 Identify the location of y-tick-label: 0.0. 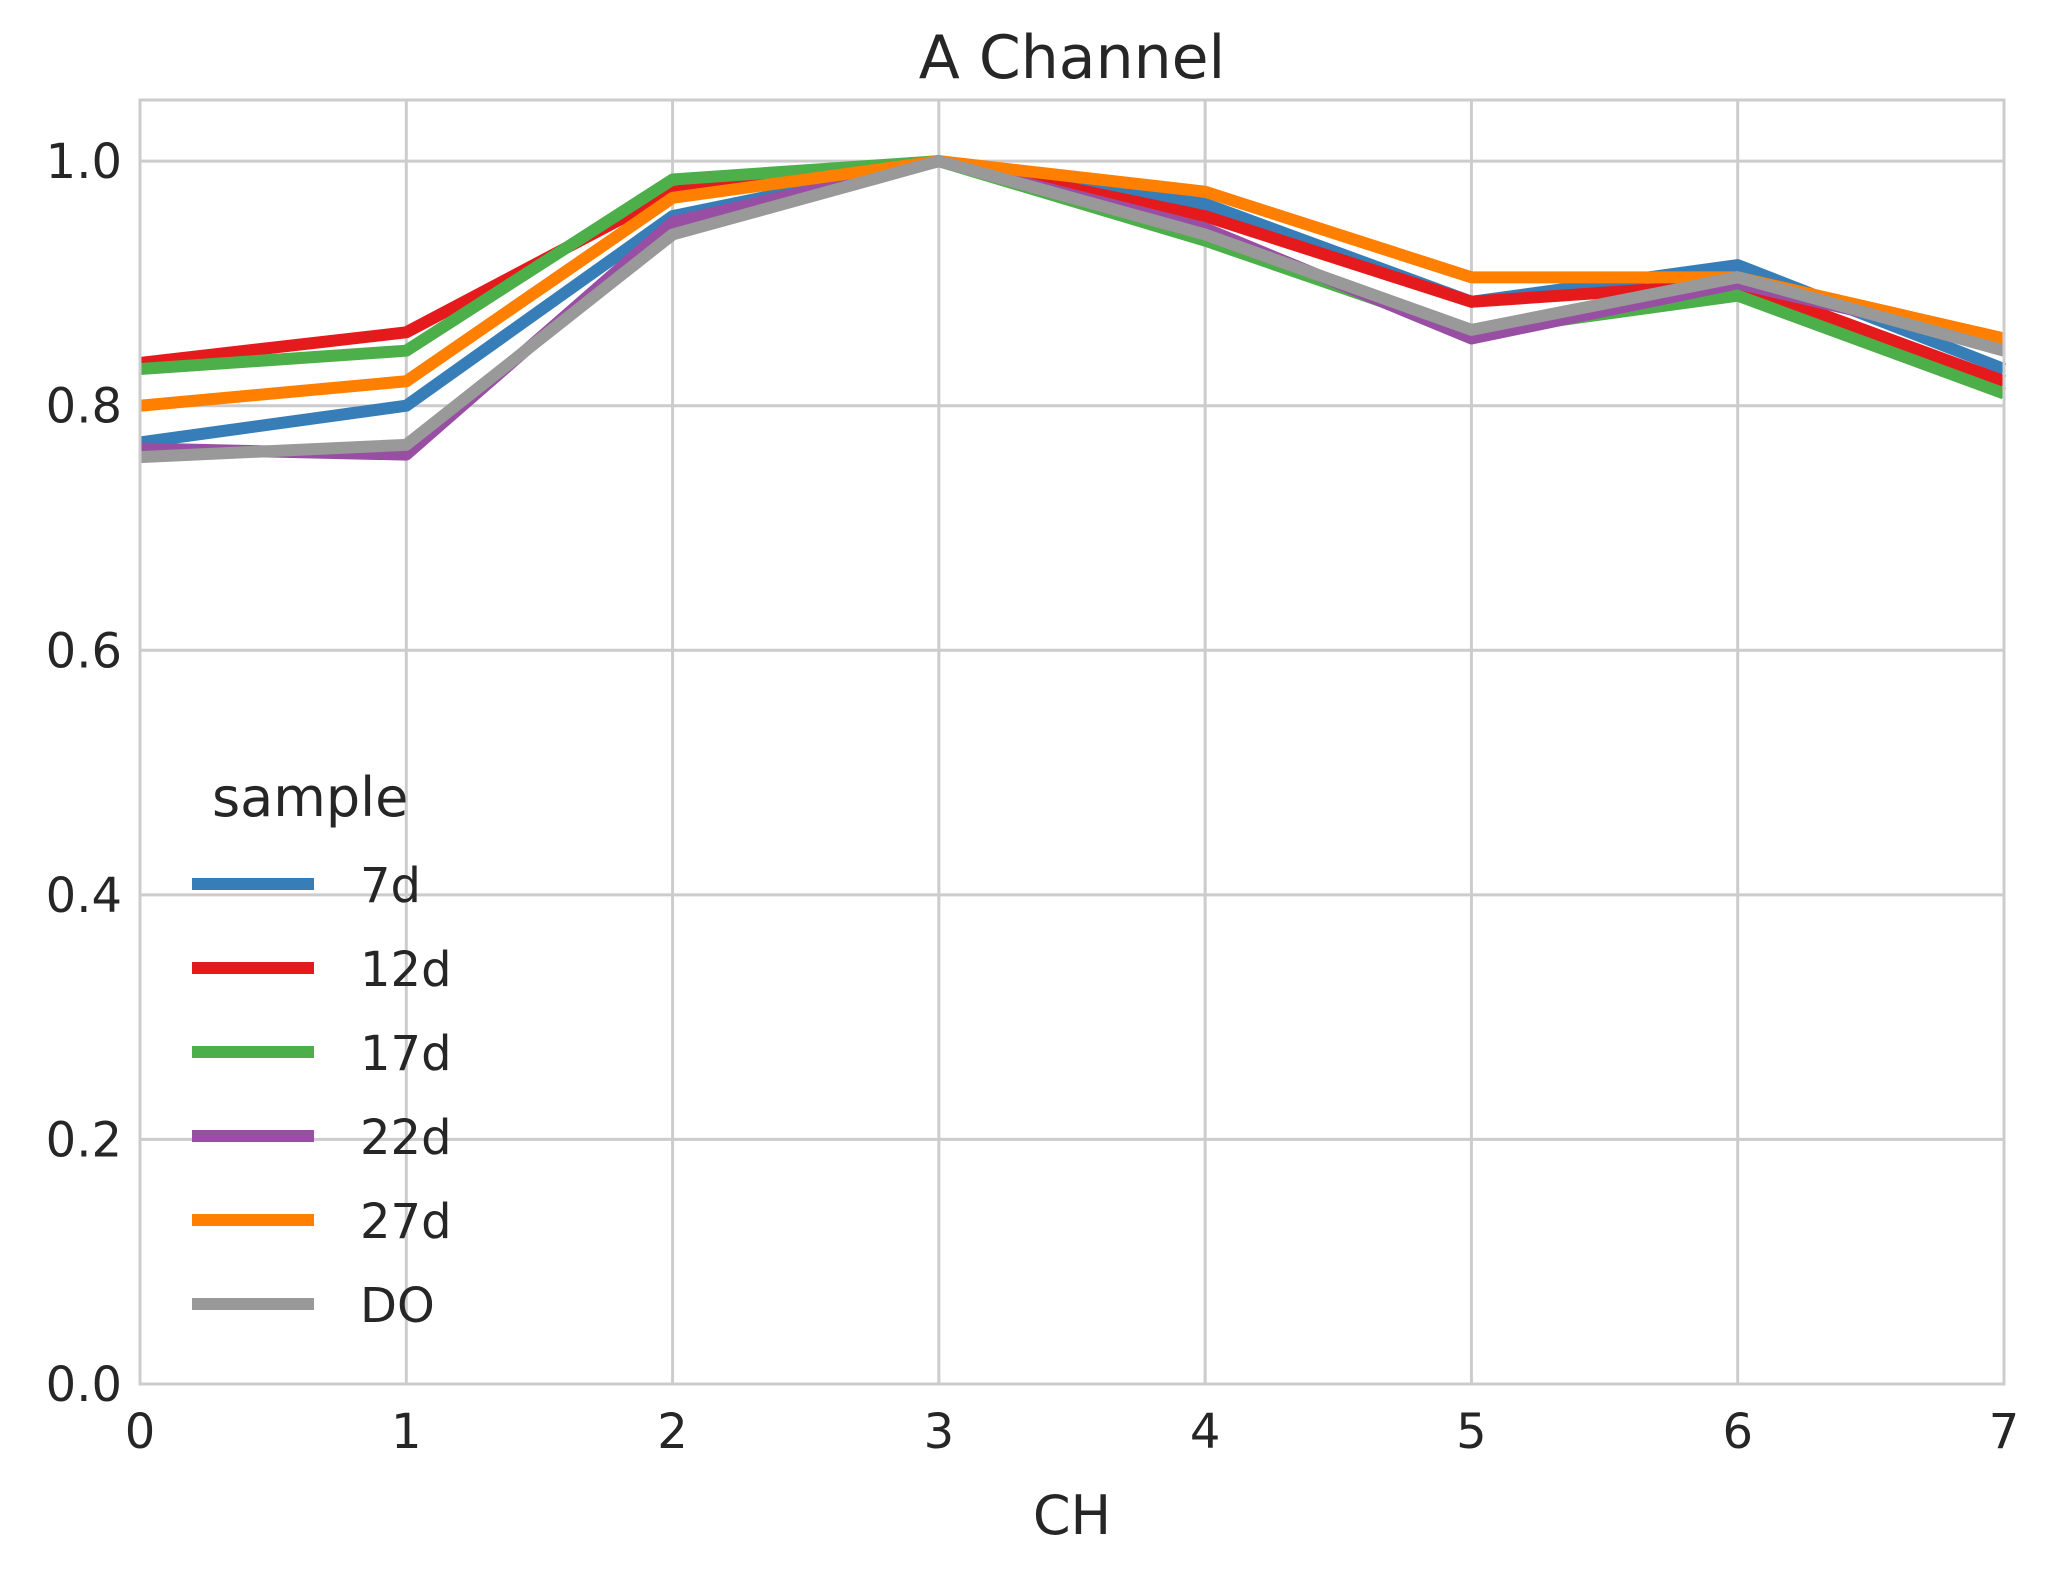
(84, 1385).